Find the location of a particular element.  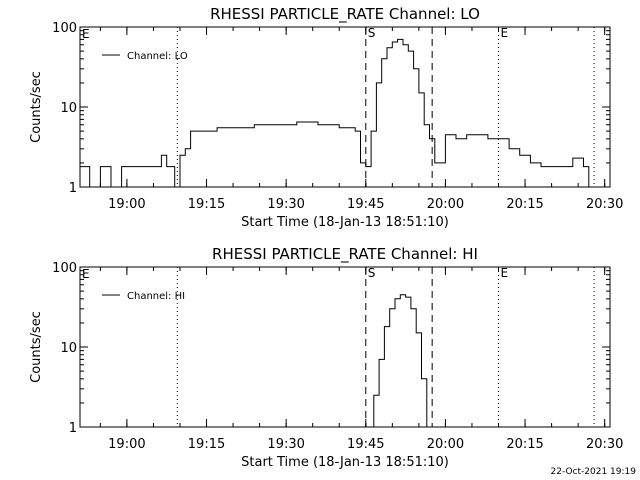

legend-label: Channel: HI is located at coordinates (156, 296).